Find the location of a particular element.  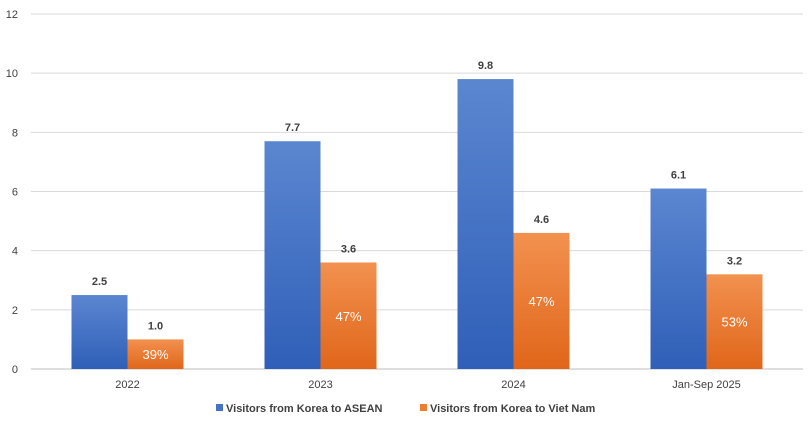

x-category-label: 2024 is located at coordinates (513, 385).